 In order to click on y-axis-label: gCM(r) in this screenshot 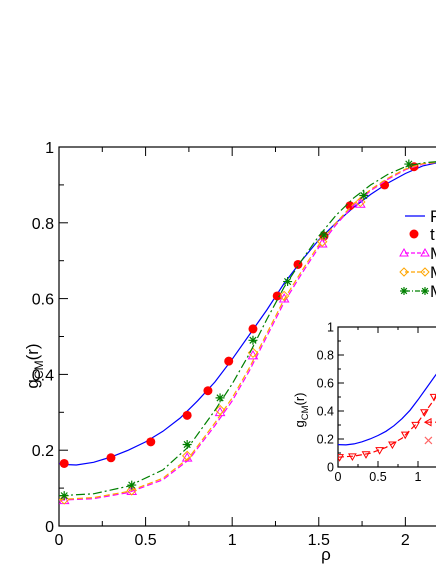, I will do `click(34, 365)`.